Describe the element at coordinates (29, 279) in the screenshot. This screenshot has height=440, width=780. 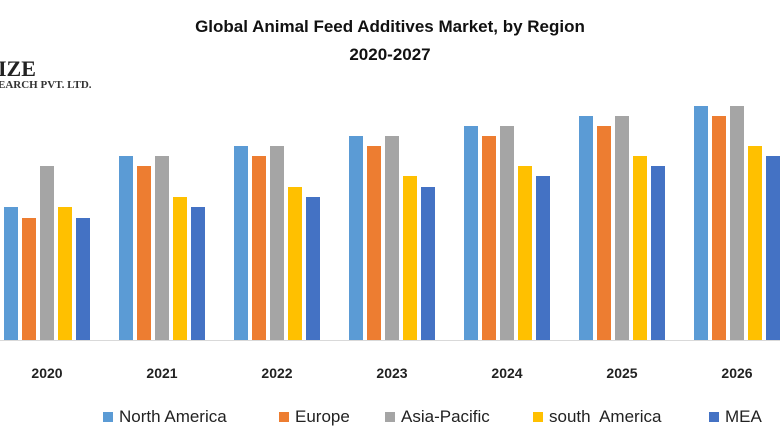
I see `bar-europe-2020` at that location.